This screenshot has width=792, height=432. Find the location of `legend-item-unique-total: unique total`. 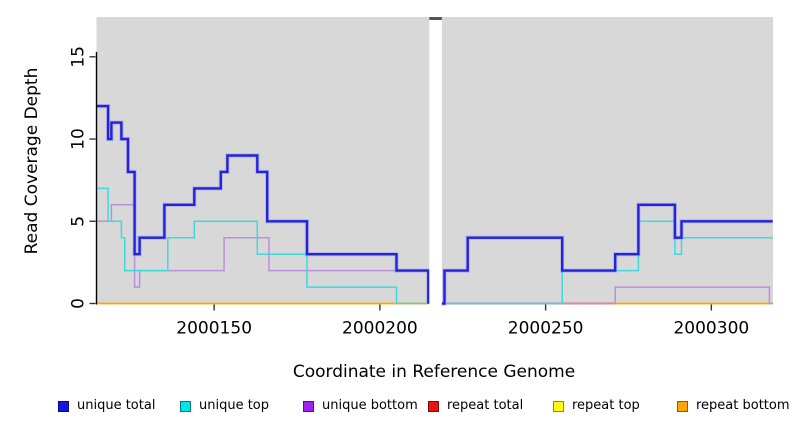

legend-item-unique-total: unique total is located at coordinates (106, 406).